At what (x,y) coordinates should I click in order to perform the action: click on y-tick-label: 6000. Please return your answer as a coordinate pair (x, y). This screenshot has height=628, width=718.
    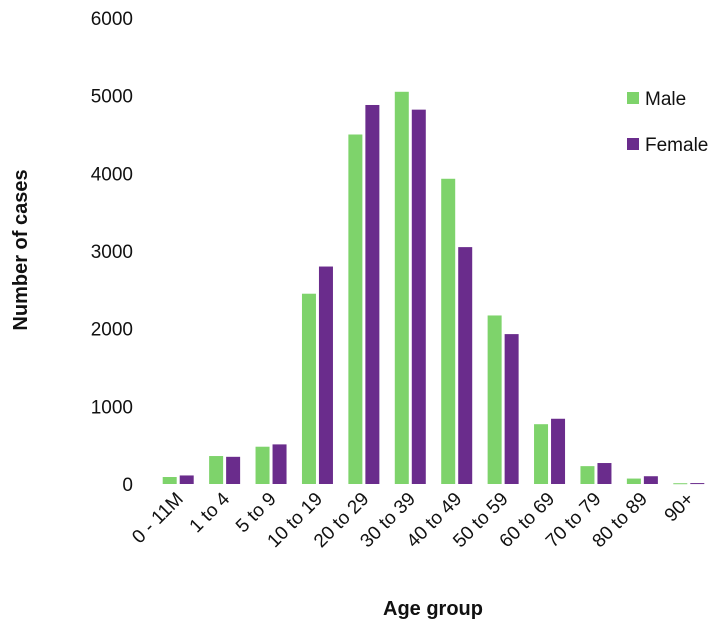
    Looking at the image, I should click on (112, 19).